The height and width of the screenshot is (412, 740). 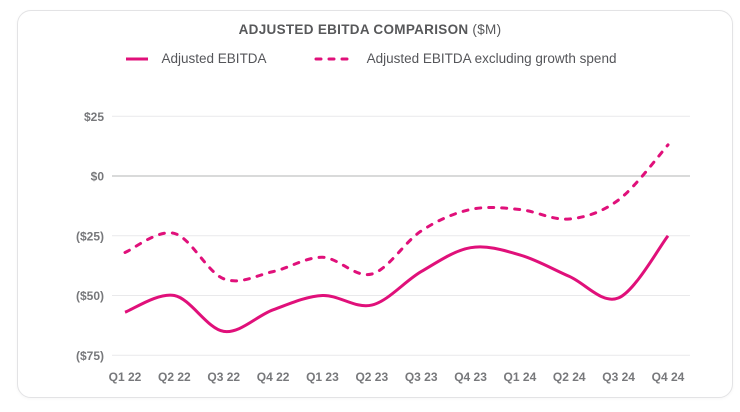 What do you see at coordinates (569, 377) in the screenshot?
I see `x-tick-label: Q2 24` at bounding box center [569, 377].